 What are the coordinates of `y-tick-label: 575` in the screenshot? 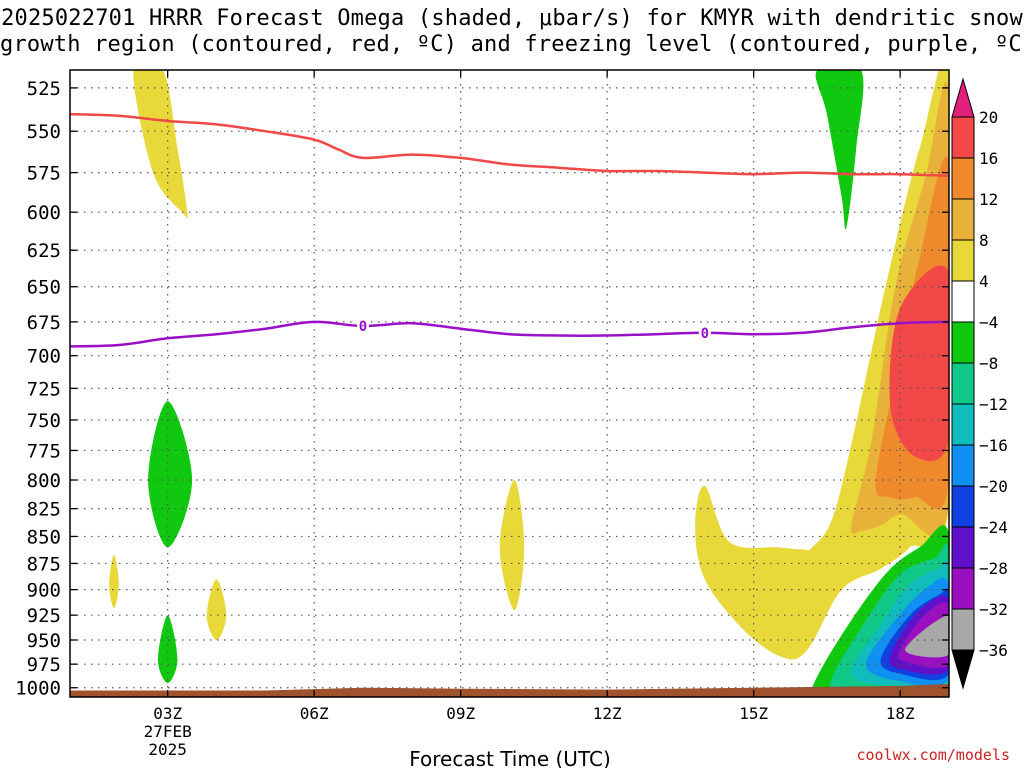 It's located at (44, 174).